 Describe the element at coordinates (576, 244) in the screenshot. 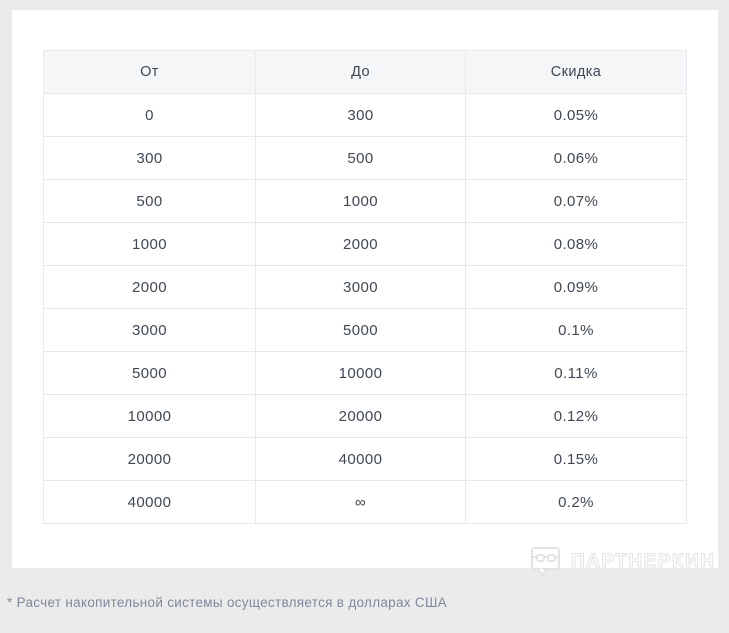

I see `table-cell: 0.08%` at that location.